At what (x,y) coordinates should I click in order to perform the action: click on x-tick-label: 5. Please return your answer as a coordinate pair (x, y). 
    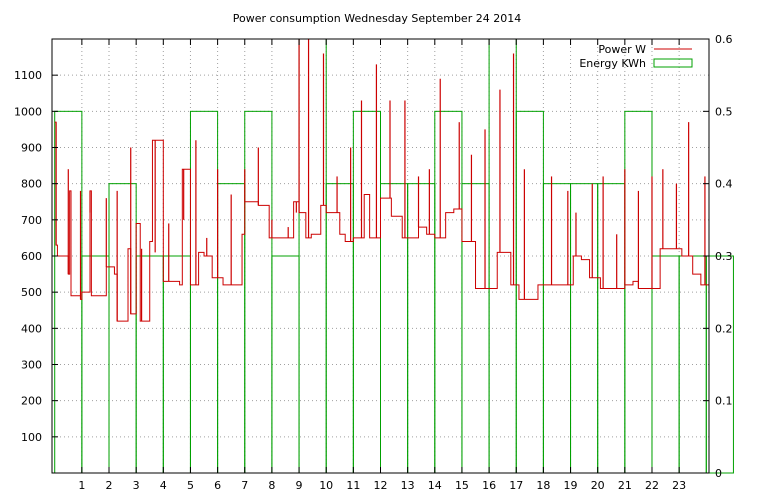
    Looking at the image, I should click on (190, 485).